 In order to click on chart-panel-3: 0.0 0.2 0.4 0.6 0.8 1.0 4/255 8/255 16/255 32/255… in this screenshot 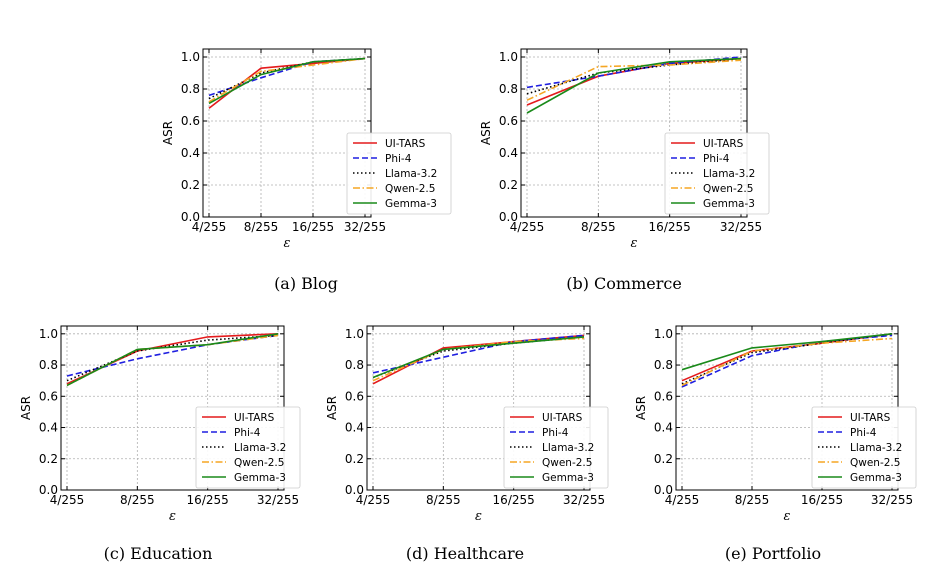, I will do `click(160, 444)`.